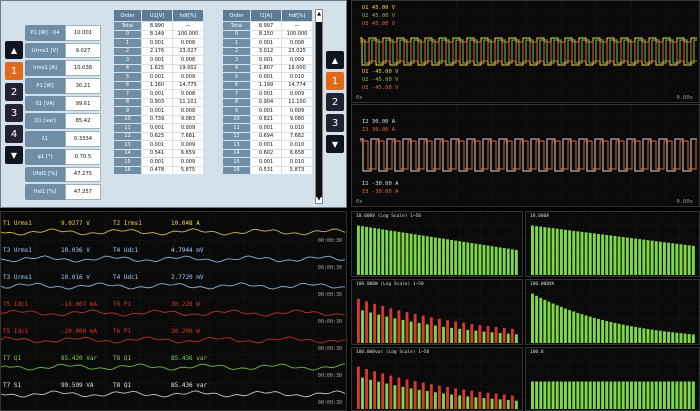 This screenshot has height=411, width=700. I want to click on page-2-button: 2, so click(14, 92).